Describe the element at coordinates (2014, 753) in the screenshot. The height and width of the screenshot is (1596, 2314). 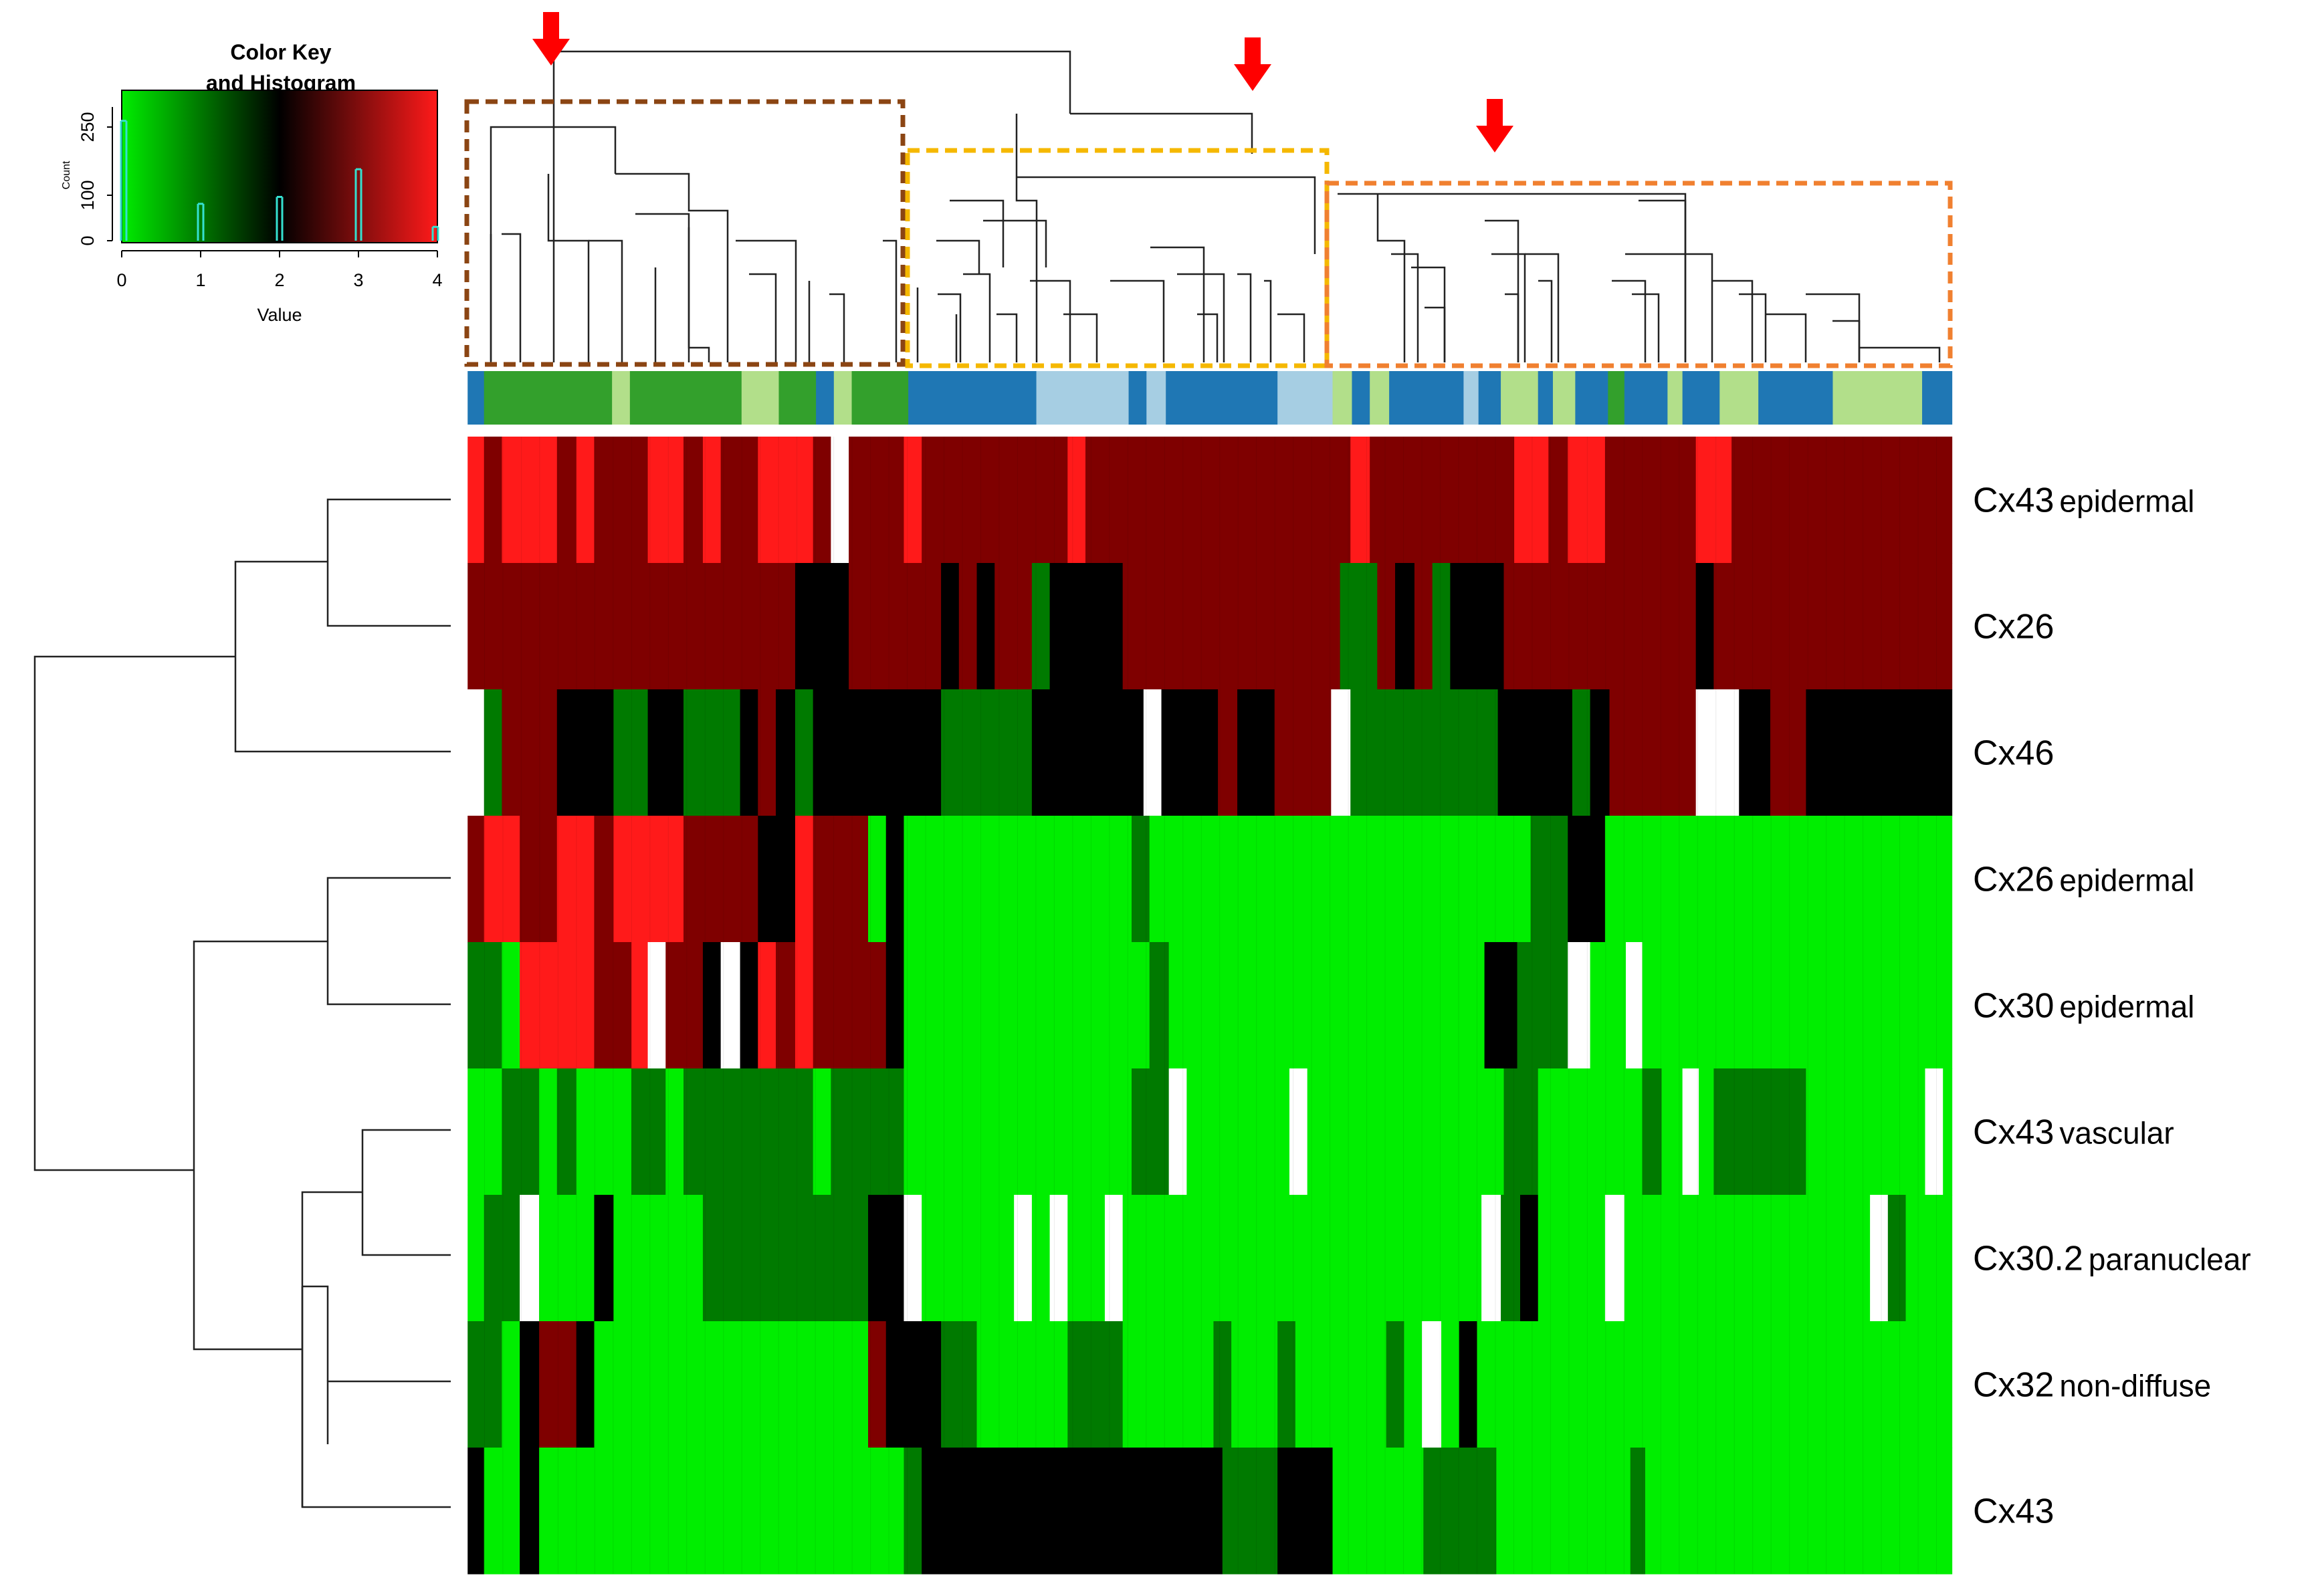
I see `row-label-name: Cx46` at that location.